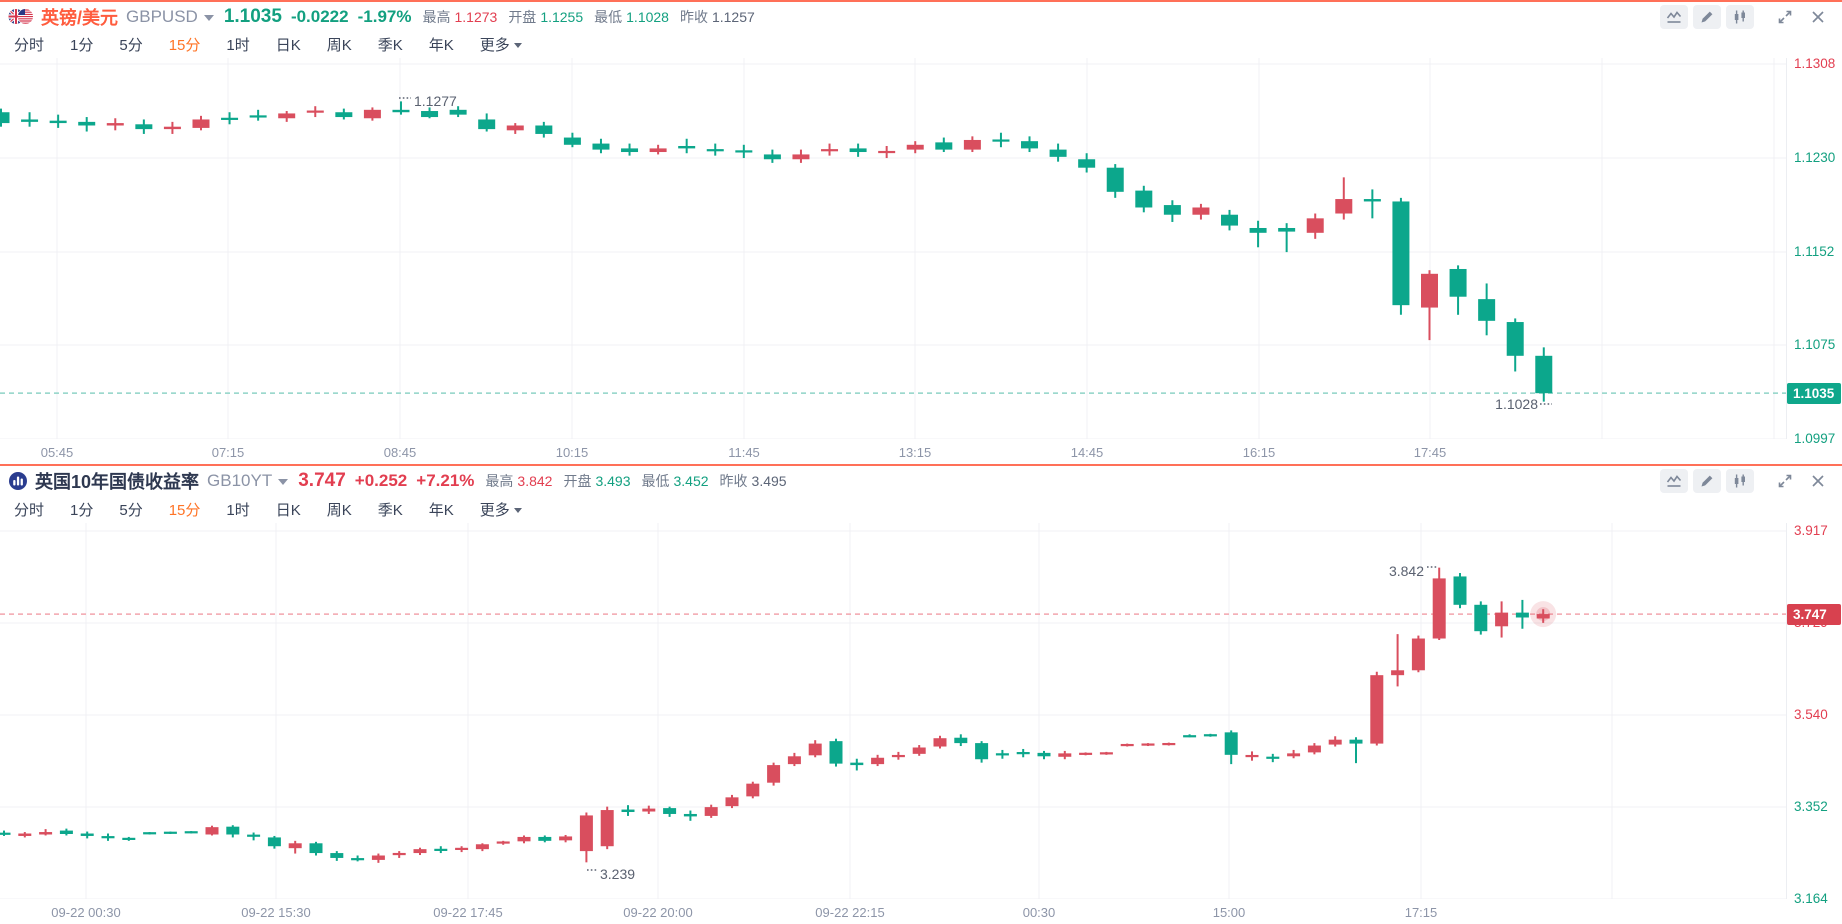 Image resolution: width=1842 pixels, height=924 pixels. What do you see at coordinates (162, 16) in the screenshot?
I see `instrument-symbol: GBPUSD` at bounding box center [162, 16].